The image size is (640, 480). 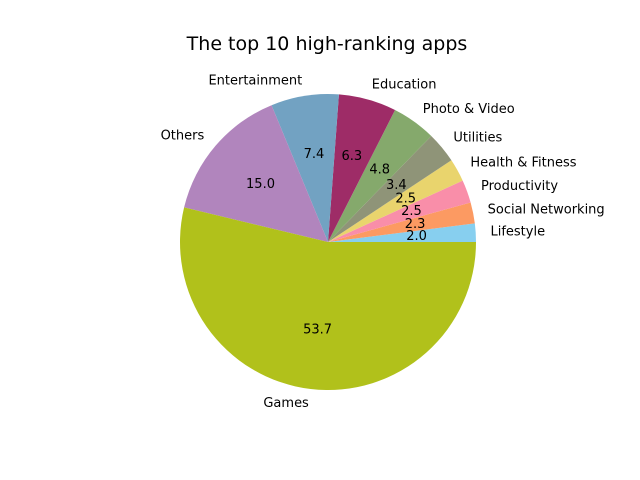 What do you see at coordinates (314, 154) in the screenshot?
I see `slice-value-entertainment: 7.4` at bounding box center [314, 154].